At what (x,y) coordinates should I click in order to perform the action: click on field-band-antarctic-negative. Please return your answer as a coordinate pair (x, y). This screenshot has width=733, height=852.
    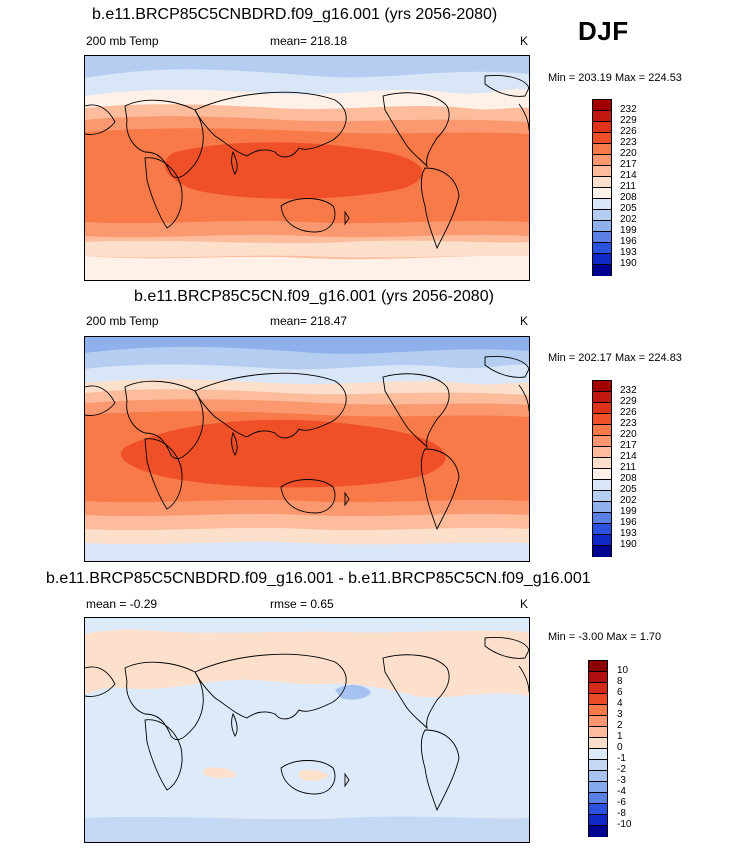
    Looking at the image, I should click on (307, 829).